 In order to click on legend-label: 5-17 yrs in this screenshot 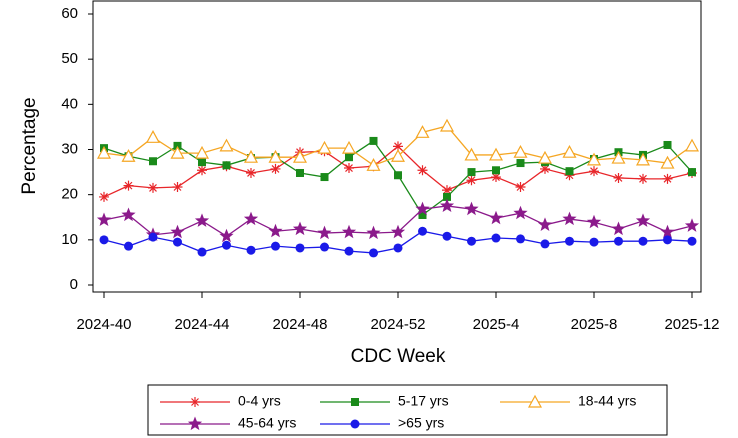, I will do `click(423, 401)`.